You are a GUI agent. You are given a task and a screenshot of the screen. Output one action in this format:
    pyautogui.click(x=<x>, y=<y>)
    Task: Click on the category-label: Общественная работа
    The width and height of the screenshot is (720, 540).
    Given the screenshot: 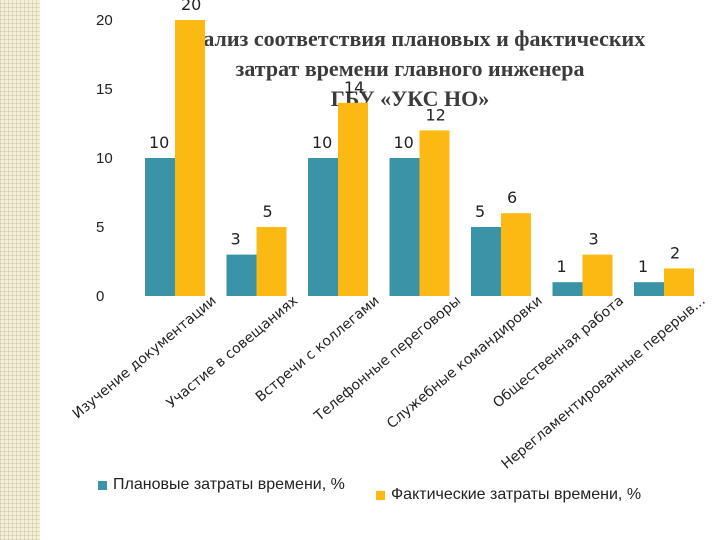 What is the action you would take?
    pyautogui.click(x=558, y=352)
    